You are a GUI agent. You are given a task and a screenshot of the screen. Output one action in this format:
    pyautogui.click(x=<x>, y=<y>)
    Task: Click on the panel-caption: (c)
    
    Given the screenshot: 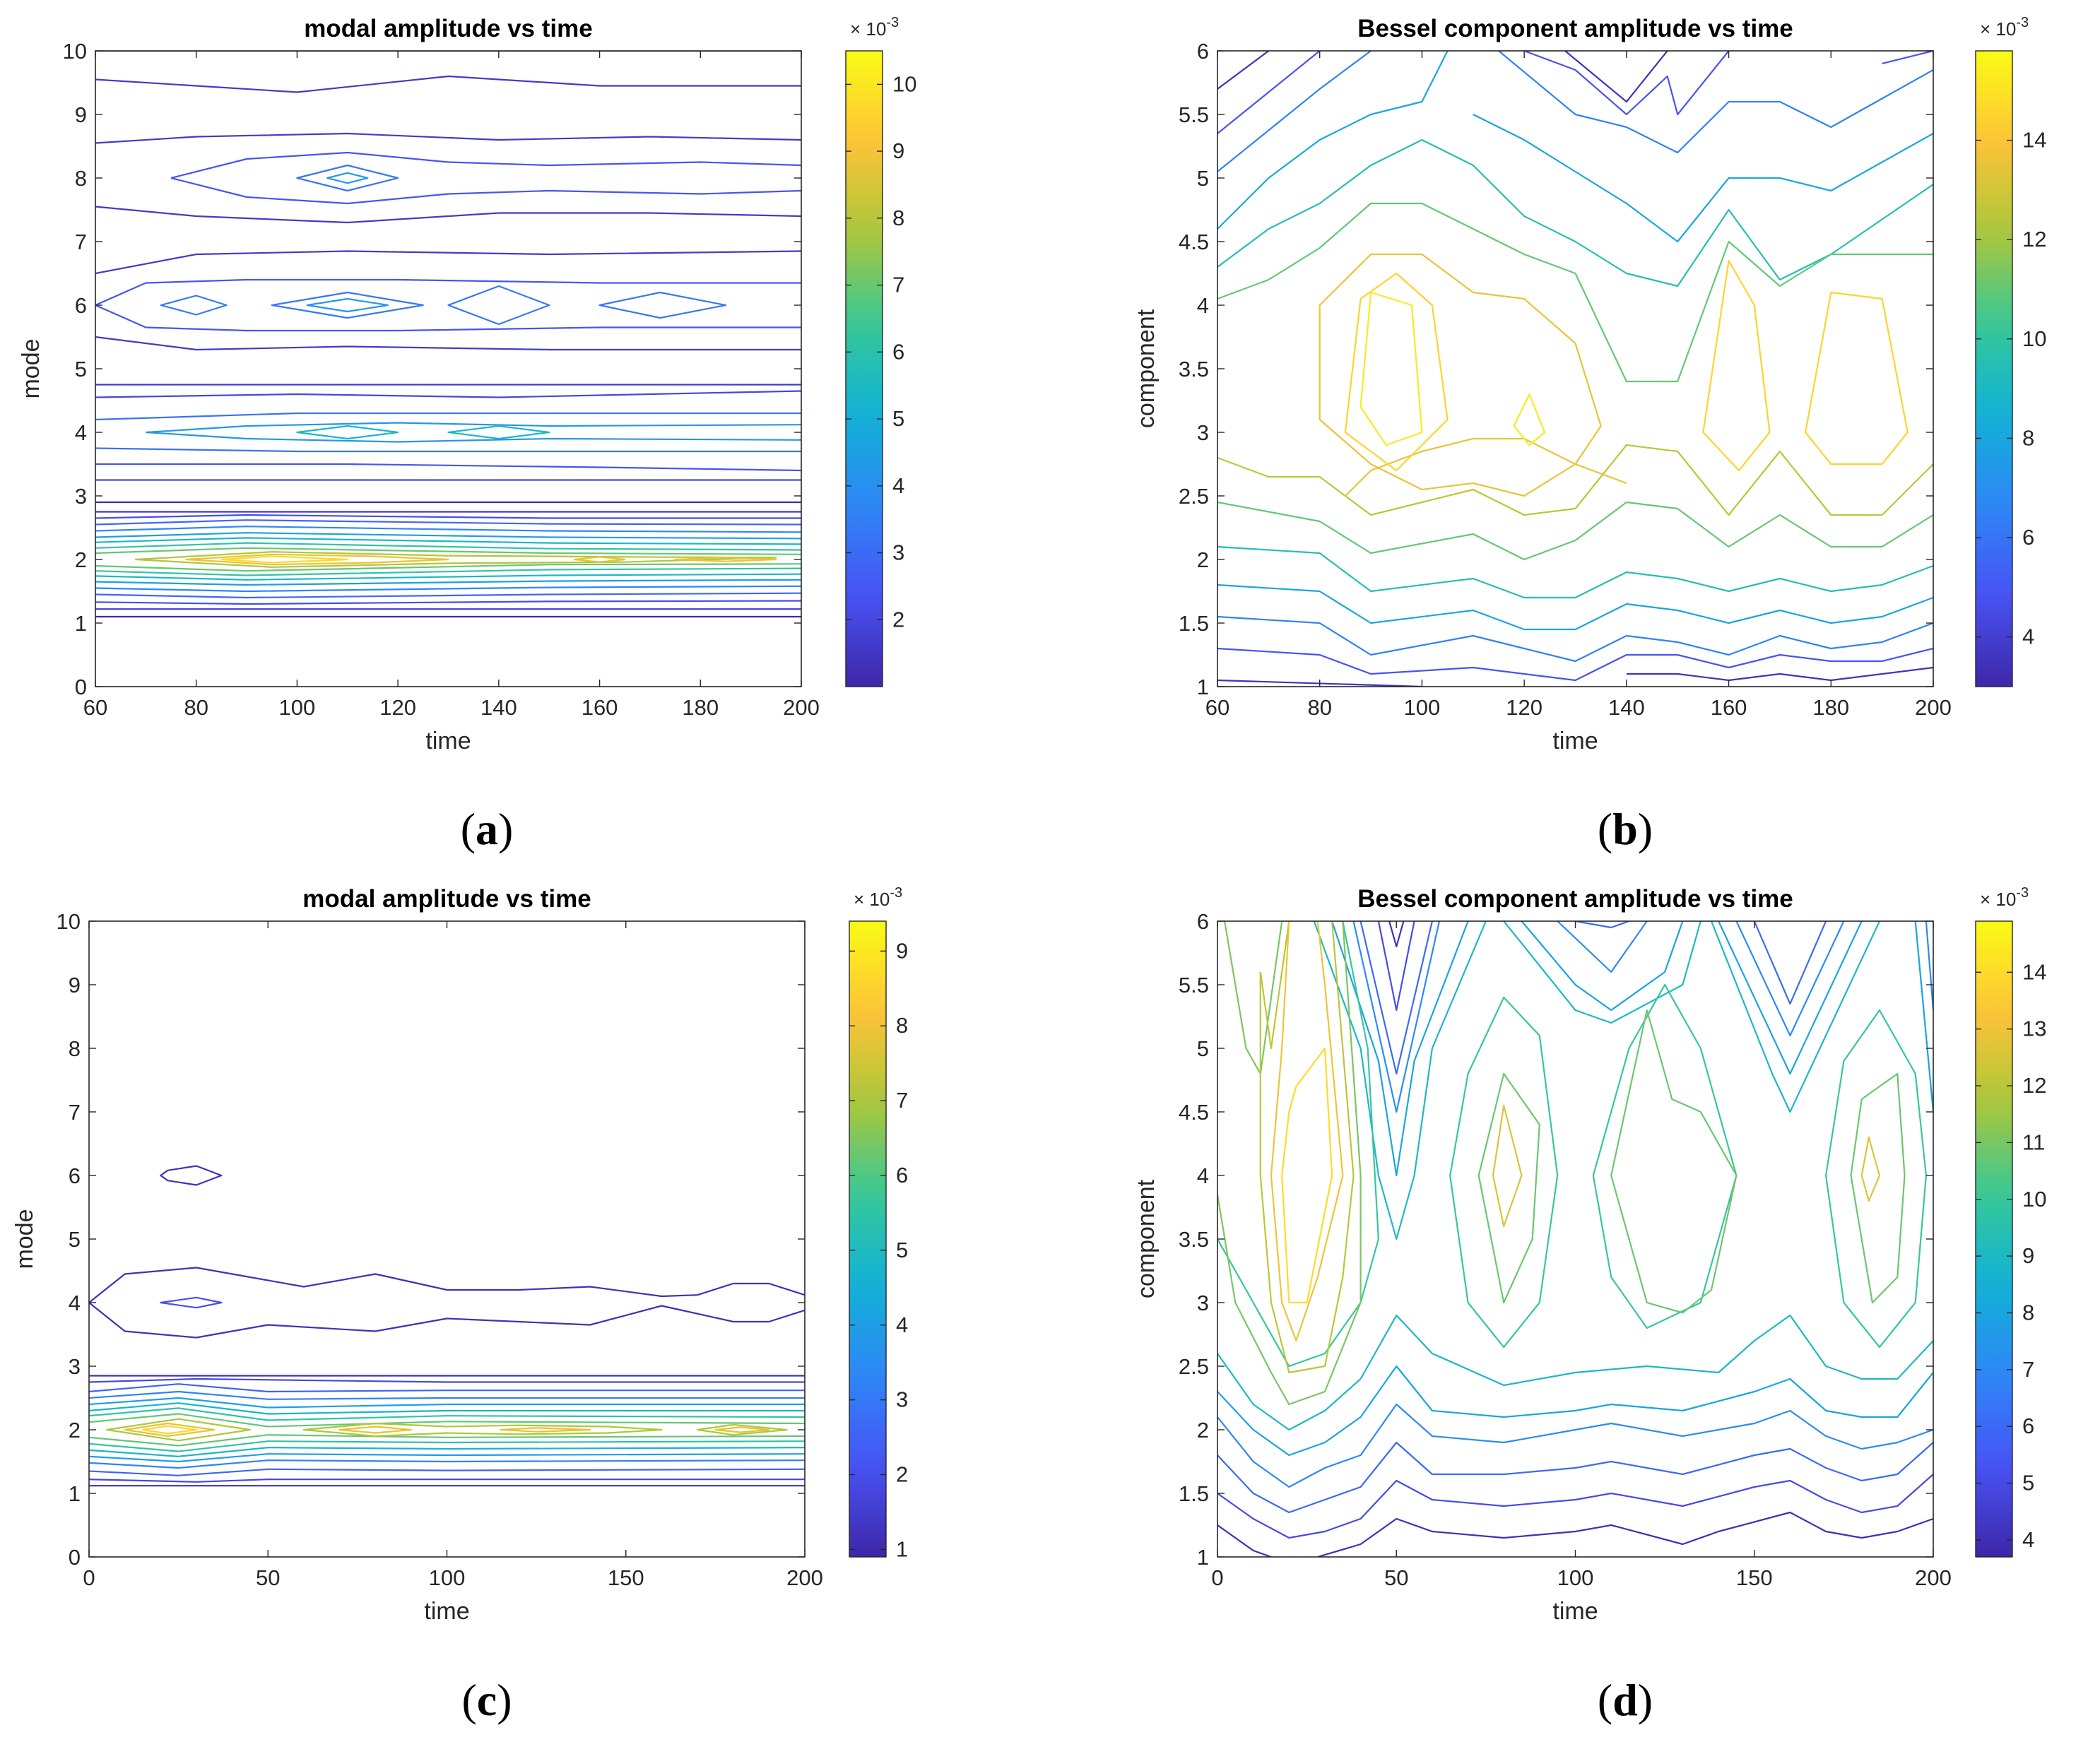 What is the action you would take?
    pyautogui.click(x=486, y=1700)
    